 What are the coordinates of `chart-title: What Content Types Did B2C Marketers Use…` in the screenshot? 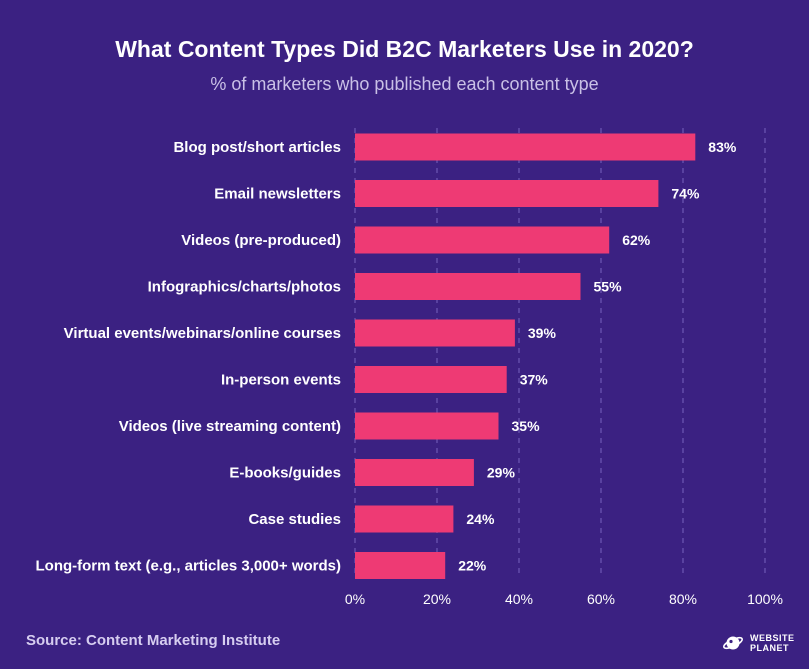 It's located at (404, 49).